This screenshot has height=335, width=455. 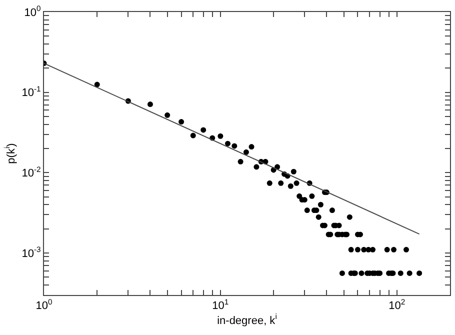 I want to click on y-tick-label: 10$^{0}$, so click(x=32, y=11).